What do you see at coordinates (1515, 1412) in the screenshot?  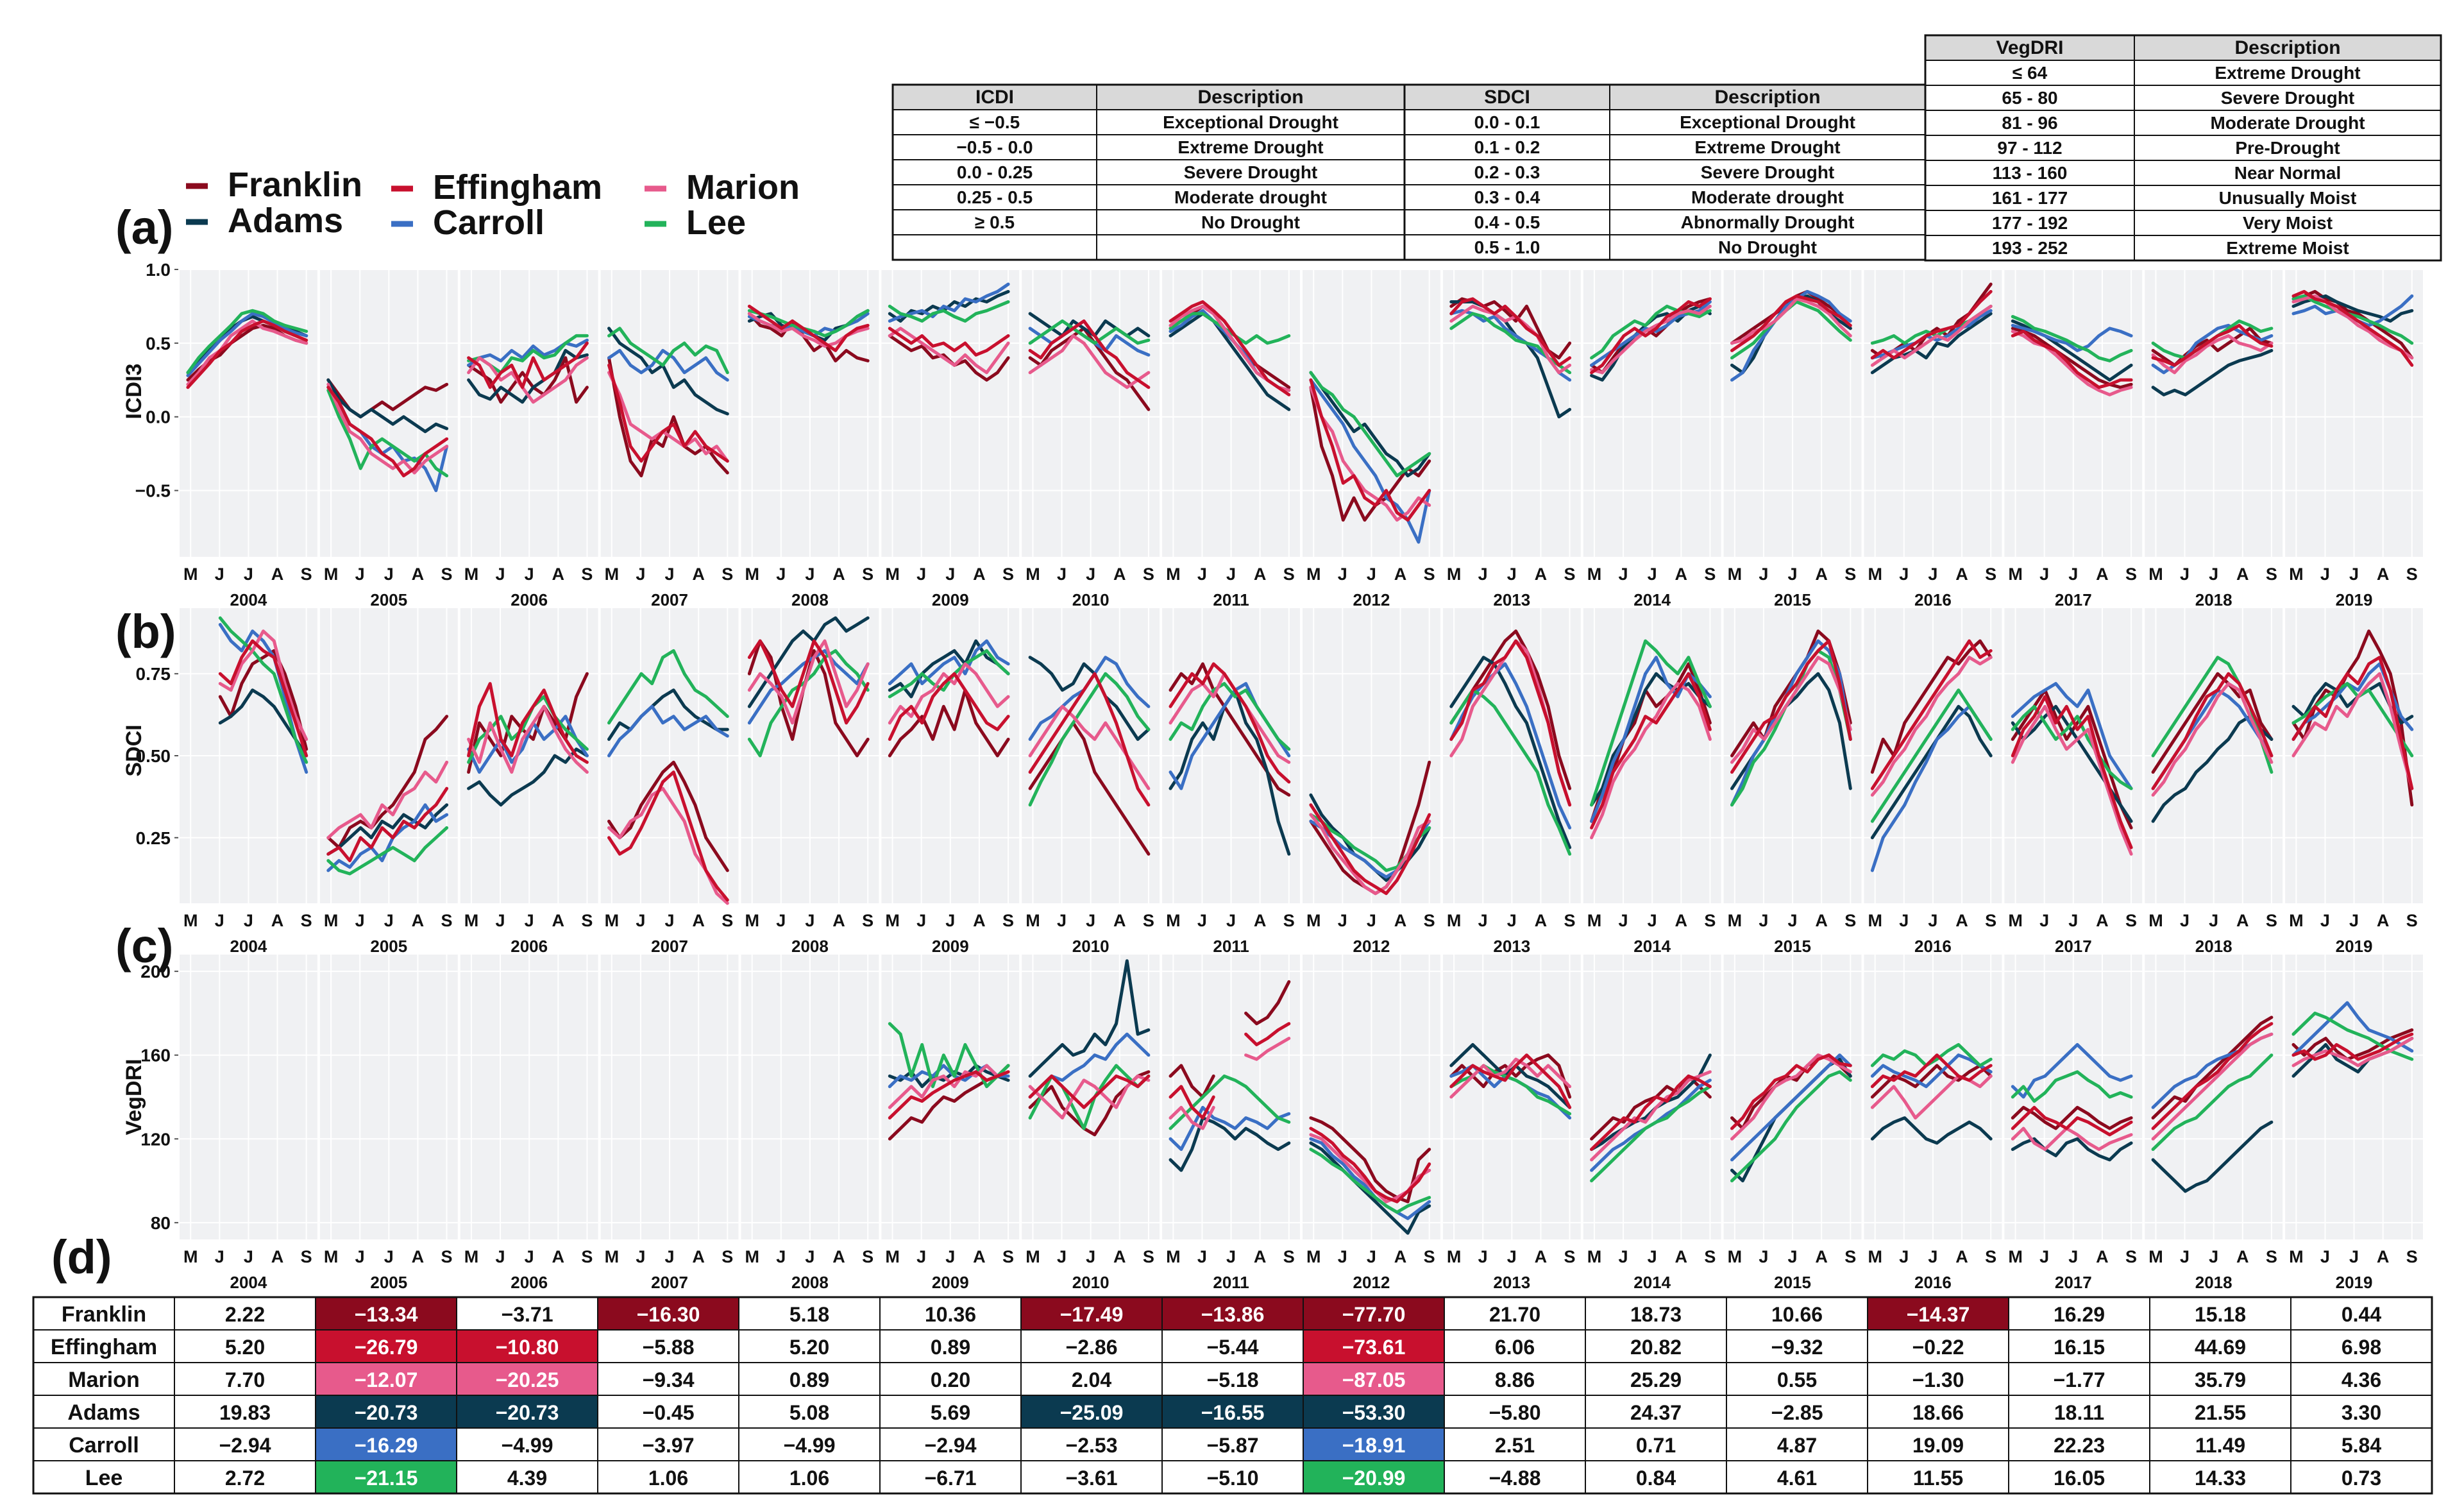 I see `table-cell: −5.80` at bounding box center [1515, 1412].